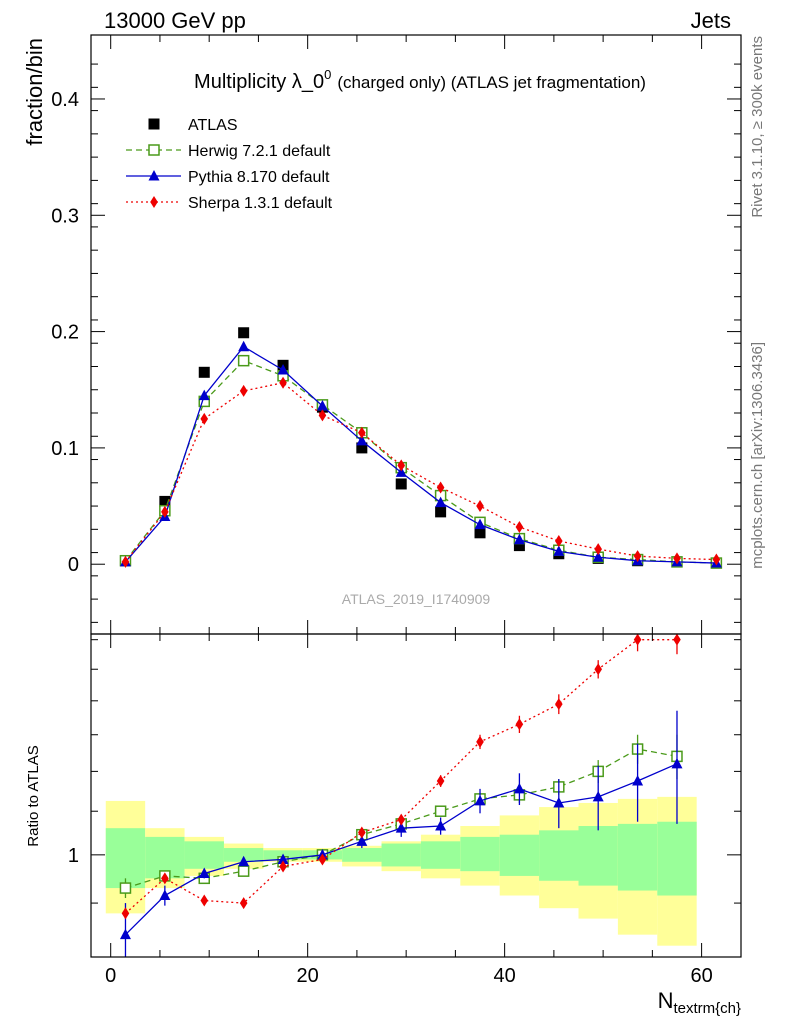 The height and width of the screenshot is (1024, 786). I want to click on main-point-herwig, so click(243, 360).